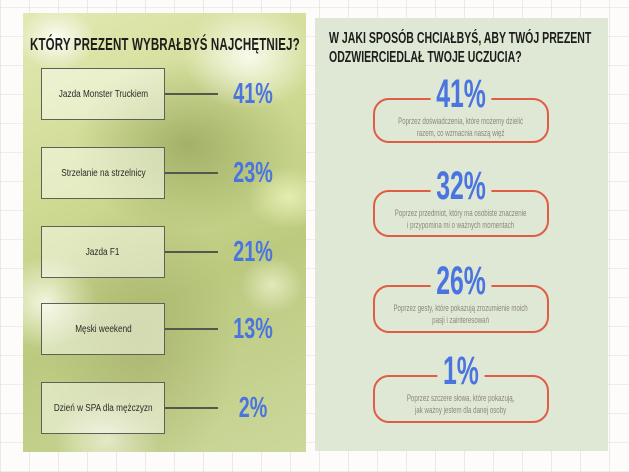 This screenshot has width=629, height=472. I want to click on gift-option-box: Męski weekend, so click(103, 329).